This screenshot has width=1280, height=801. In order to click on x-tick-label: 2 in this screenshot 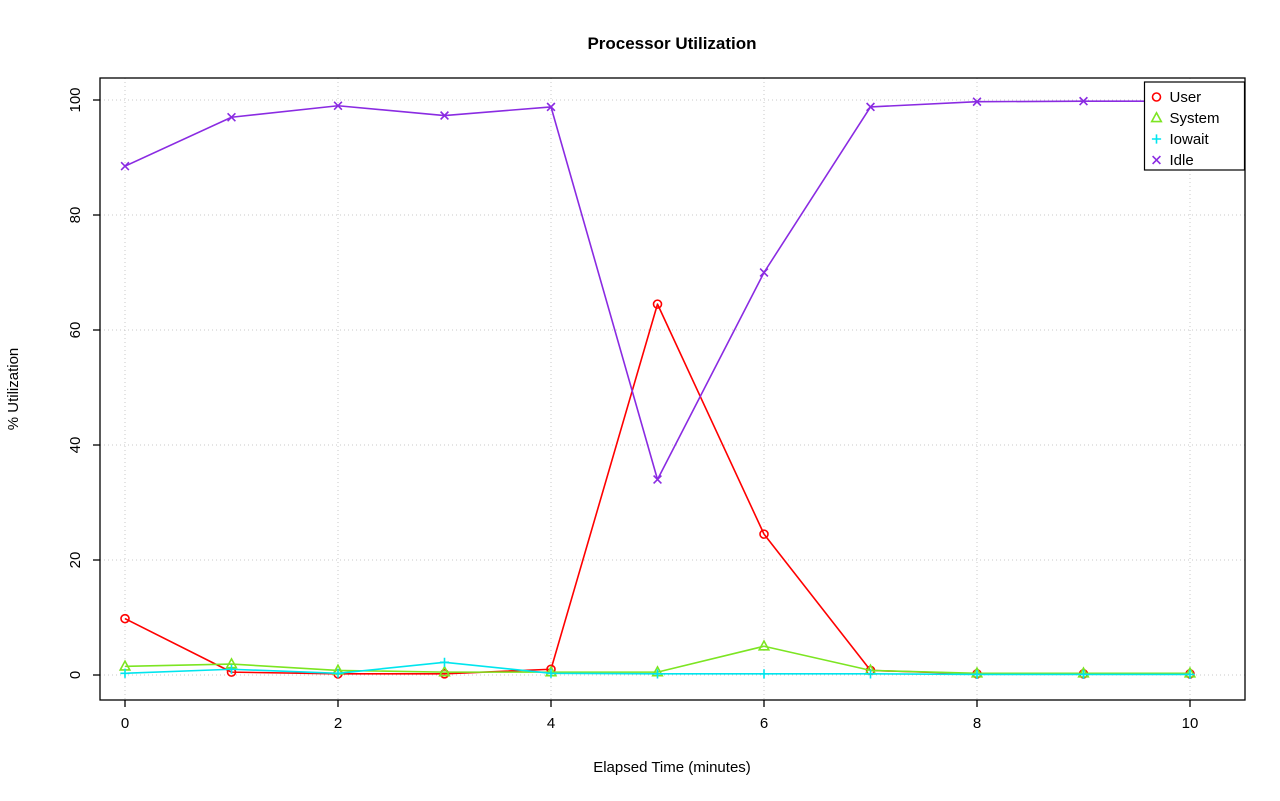, I will do `click(338, 723)`.